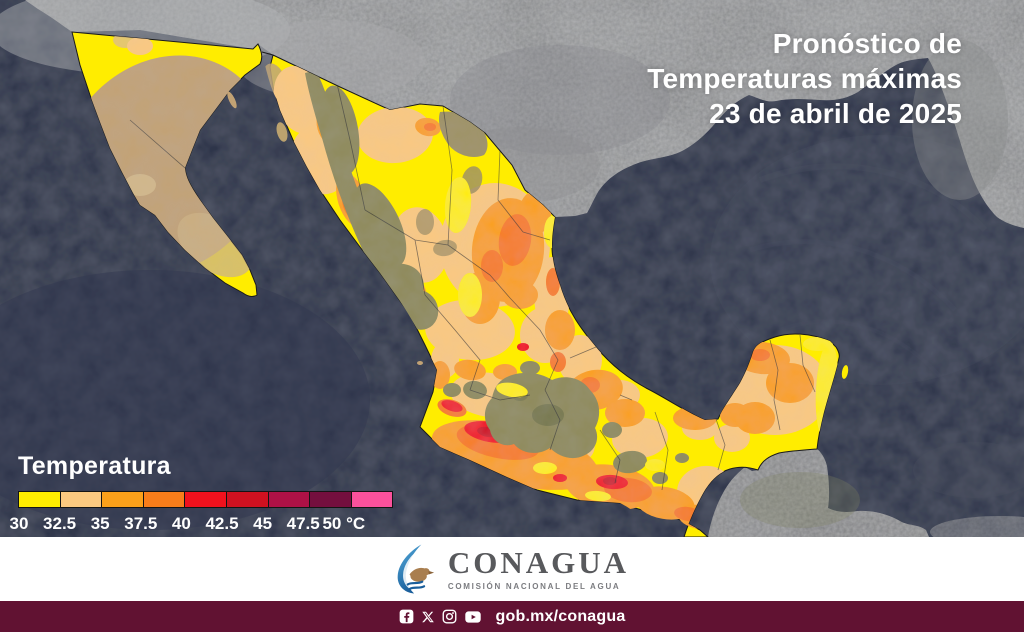  I want to click on brand-band: CONAGUA COMISIÓN NACIONAL DEL AGUA, so click(512, 569).